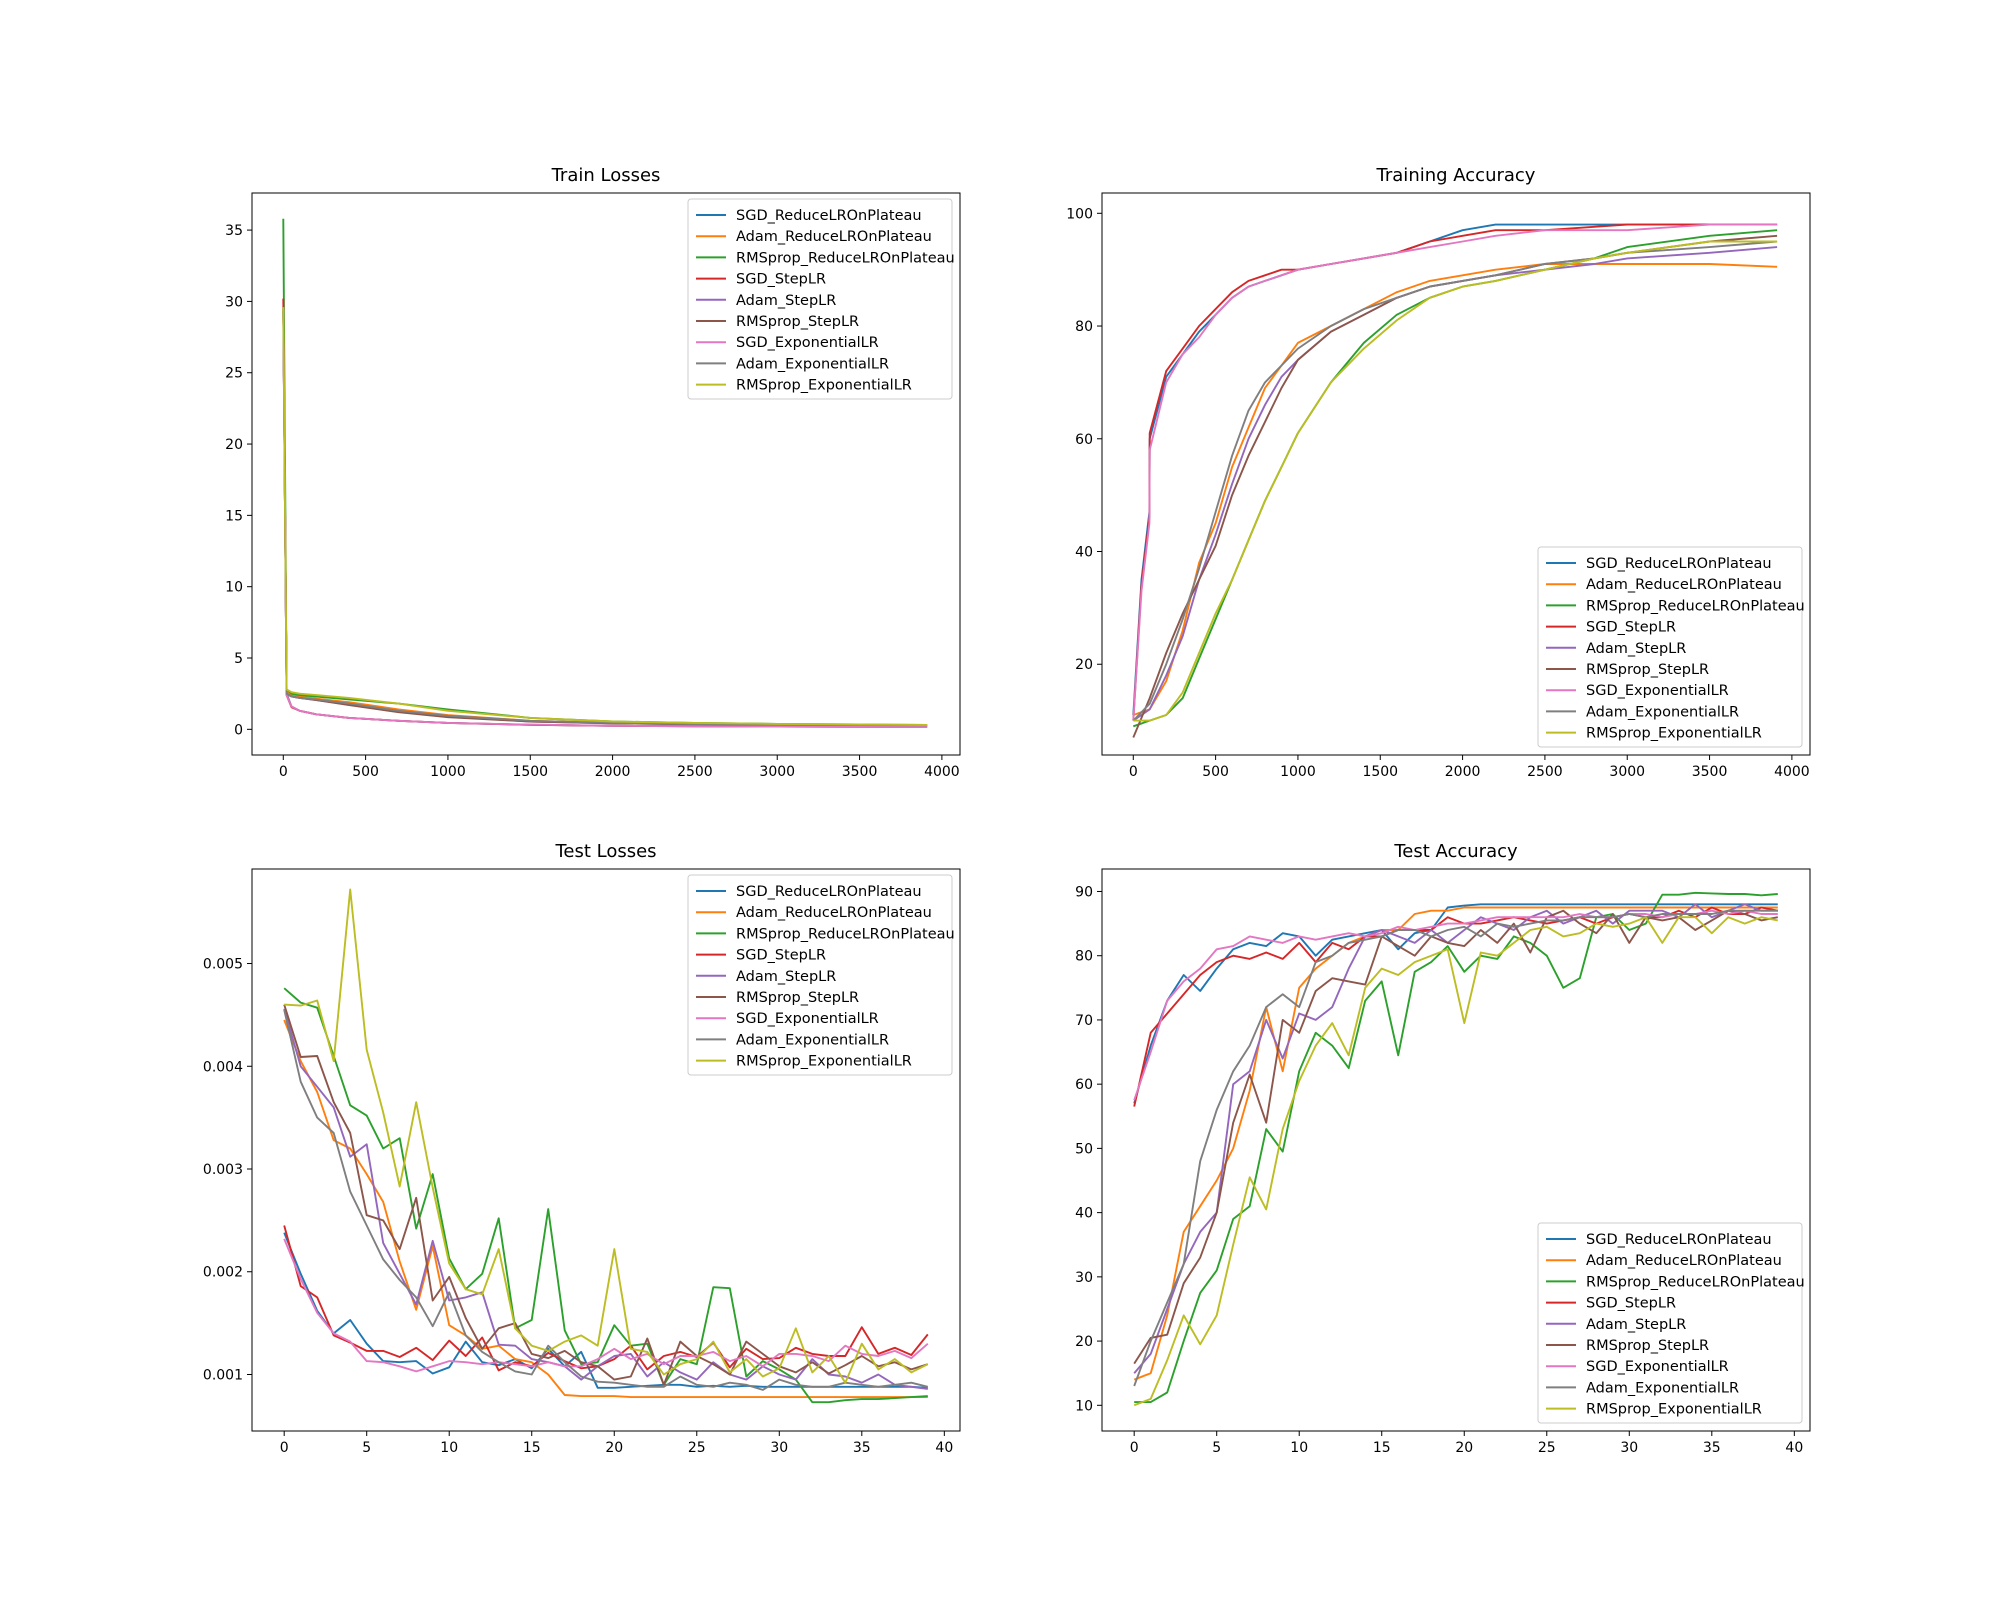  I want to click on x-tick-label: 15, so click(1382, 1448).